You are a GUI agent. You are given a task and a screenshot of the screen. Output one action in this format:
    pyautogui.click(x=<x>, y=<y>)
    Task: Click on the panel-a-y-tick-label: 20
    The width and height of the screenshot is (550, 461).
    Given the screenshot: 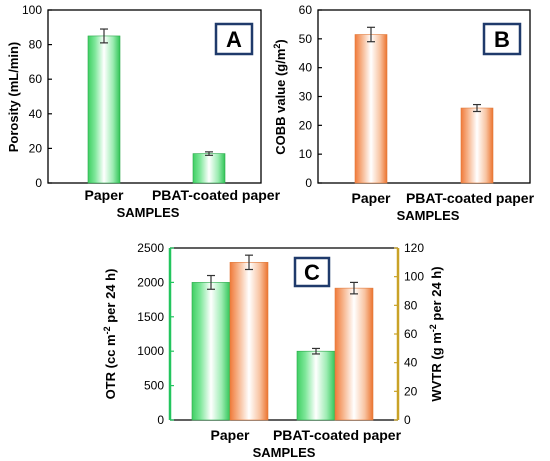 What is the action you would take?
    pyautogui.click(x=36, y=148)
    